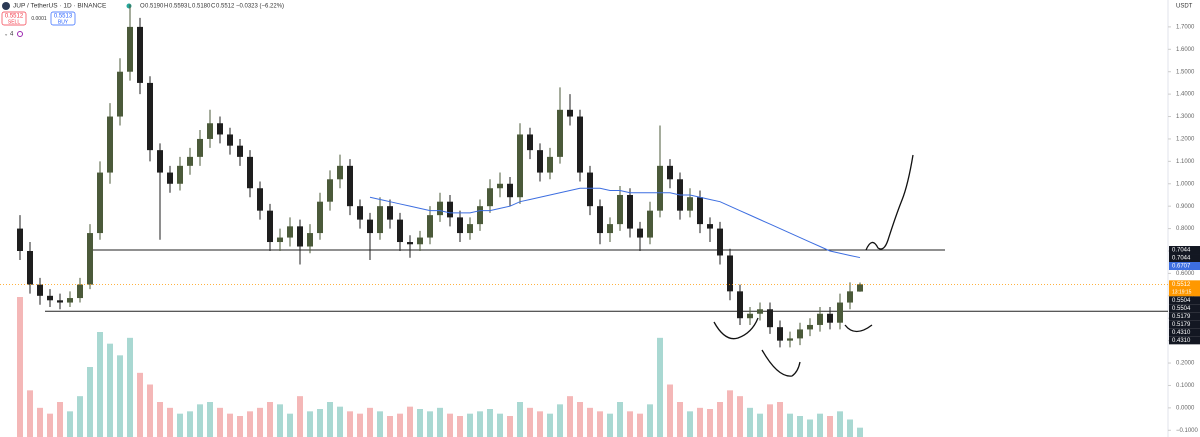  What do you see at coordinates (12, 35) in the screenshot?
I see `indicator-count: 4` at bounding box center [12, 35].